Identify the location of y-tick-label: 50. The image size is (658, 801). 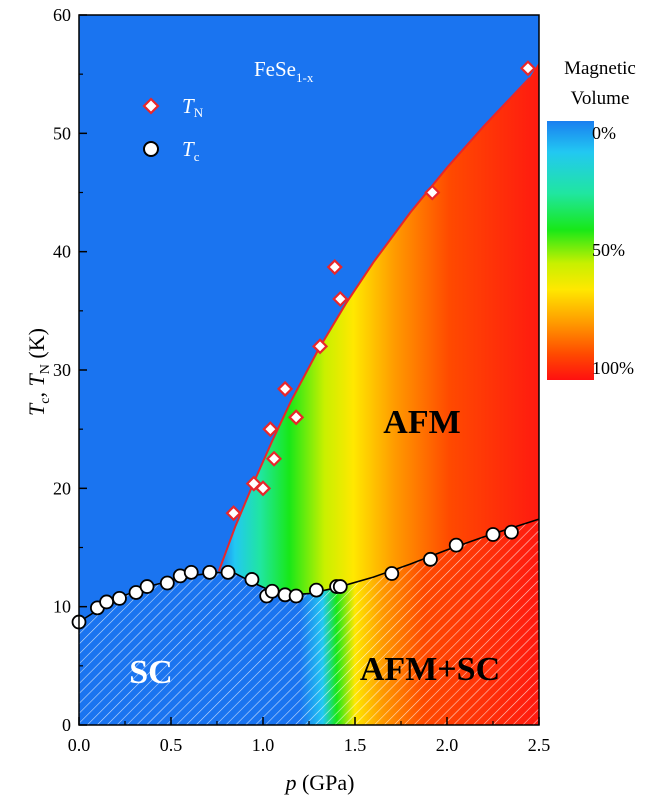
(62, 133).